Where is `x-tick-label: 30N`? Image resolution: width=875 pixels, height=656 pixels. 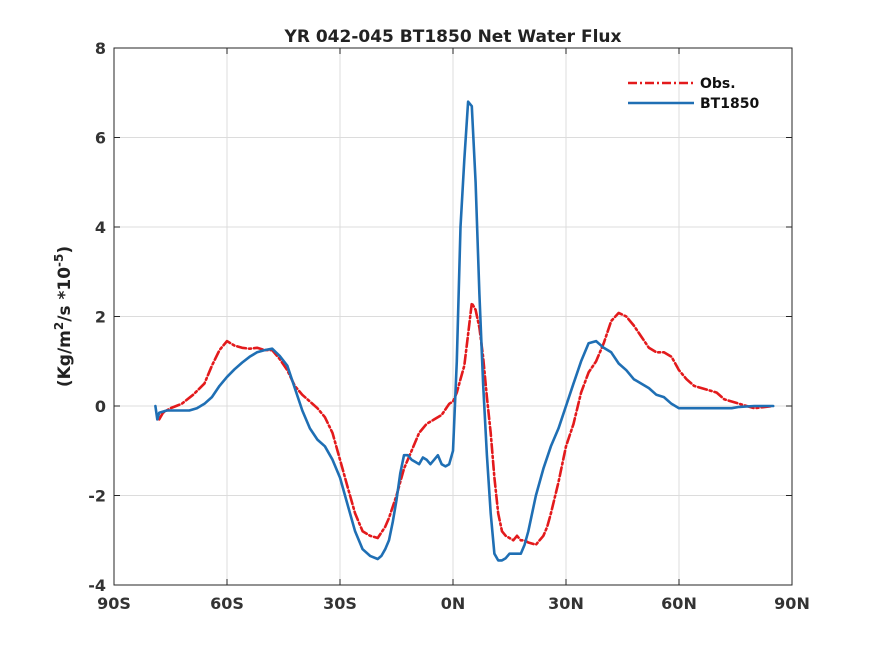
x-tick-label: 30N is located at coordinates (566, 603).